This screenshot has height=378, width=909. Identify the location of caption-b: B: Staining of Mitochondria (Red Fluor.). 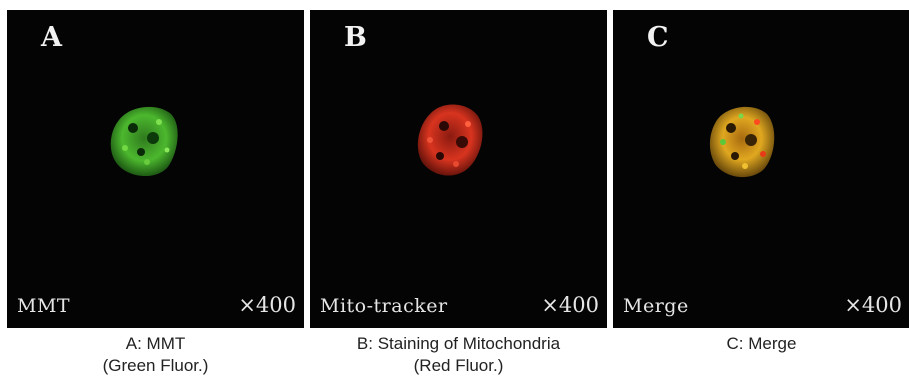
(458, 355).